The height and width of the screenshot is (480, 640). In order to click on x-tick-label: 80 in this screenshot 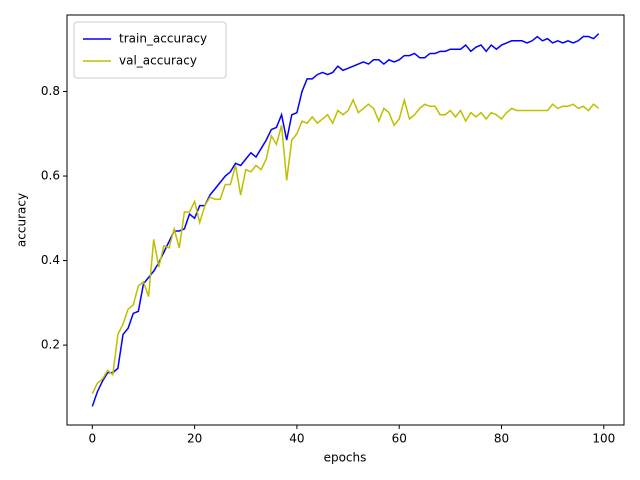, I will do `click(501, 439)`.